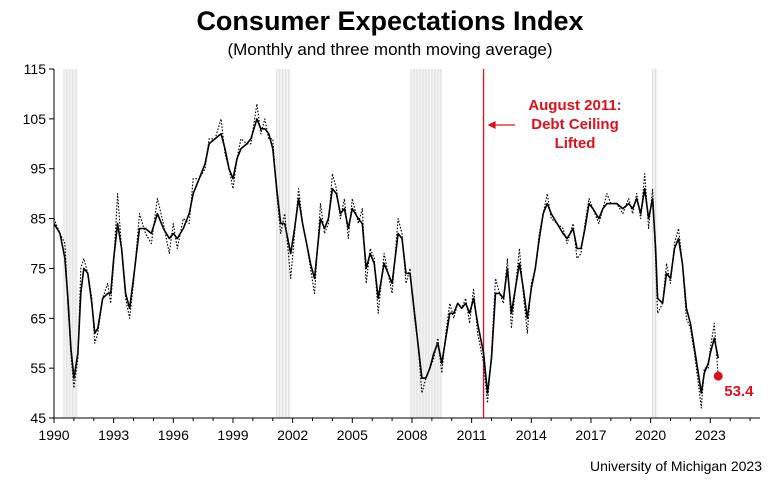  What do you see at coordinates (38, 219) in the screenshot?
I see `y-tick-label: 85` at bounding box center [38, 219].